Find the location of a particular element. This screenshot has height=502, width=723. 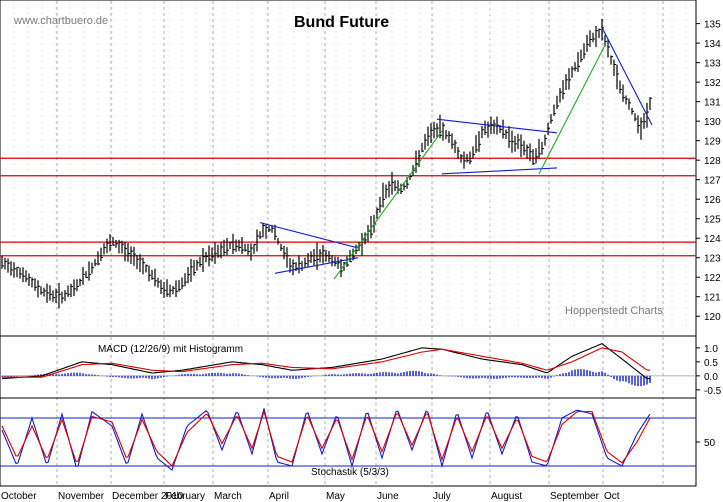

month-label: February is located at coordinates (185, 496).